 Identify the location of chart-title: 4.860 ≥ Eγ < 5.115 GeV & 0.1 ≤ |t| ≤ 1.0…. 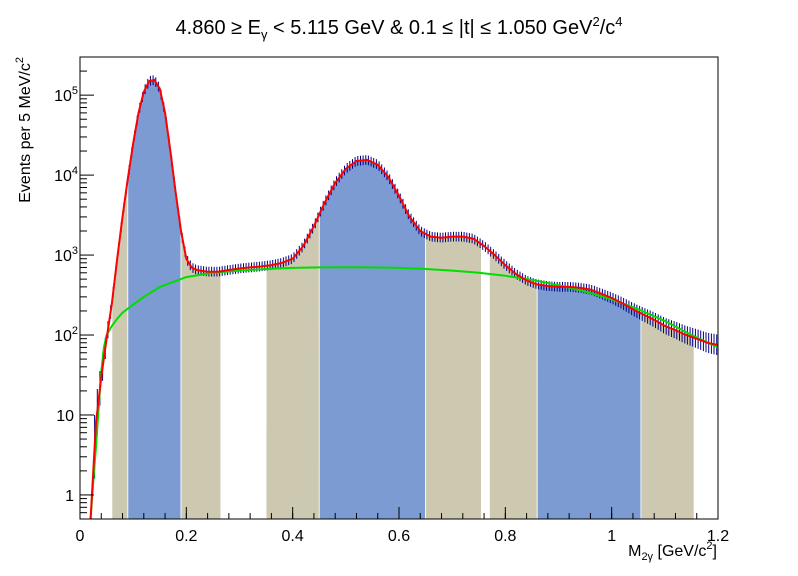
(399, 28).